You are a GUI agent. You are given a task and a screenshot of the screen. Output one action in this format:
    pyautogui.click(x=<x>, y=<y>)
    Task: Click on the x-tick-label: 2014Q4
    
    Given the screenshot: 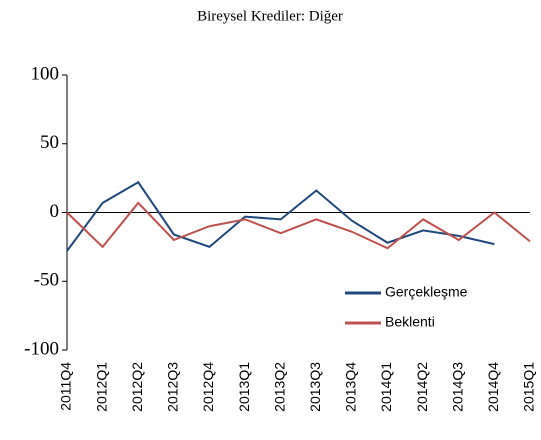 What is the action you would take?
    pyautogui.click(x=493, y=387)
    